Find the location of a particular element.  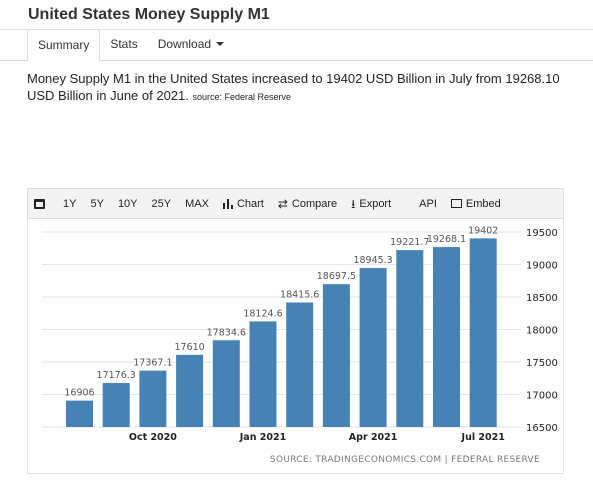

x-tick-label: Jan 2021 is located at coordinates (262, 437).